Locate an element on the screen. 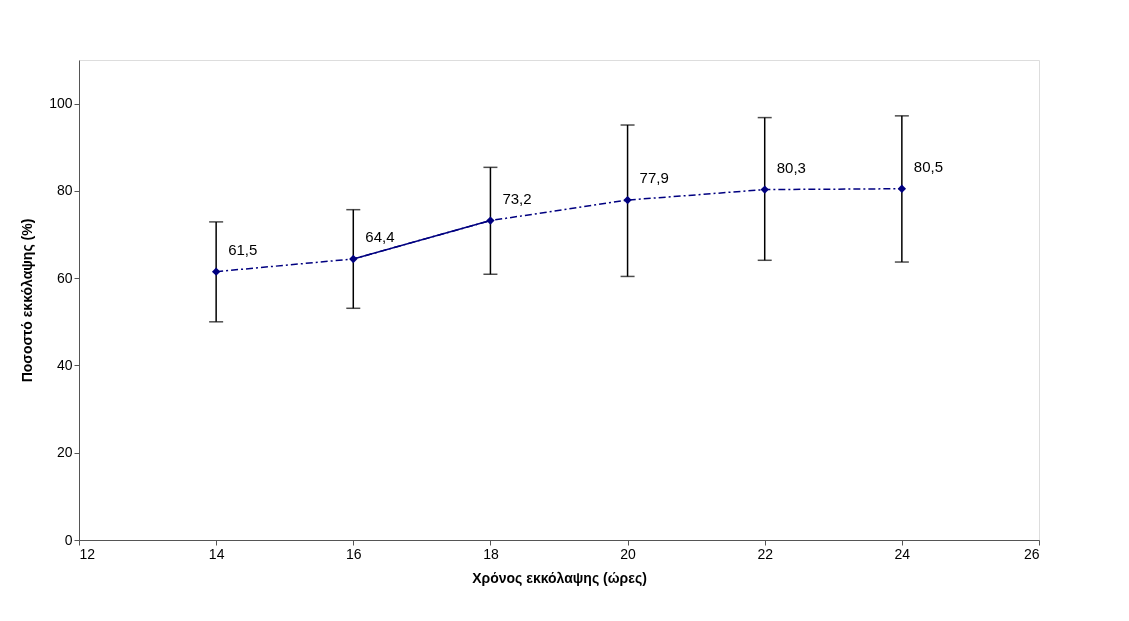 This screenshot has height=621, width=1129. data-label: 77,9 is located at coordinates (654, 178).